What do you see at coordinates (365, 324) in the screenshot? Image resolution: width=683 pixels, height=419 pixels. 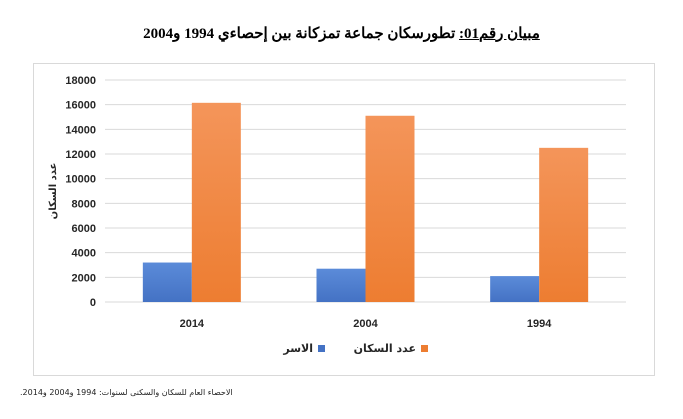 I see `x-tick-label: 2004` at bounding box center [365, 324].